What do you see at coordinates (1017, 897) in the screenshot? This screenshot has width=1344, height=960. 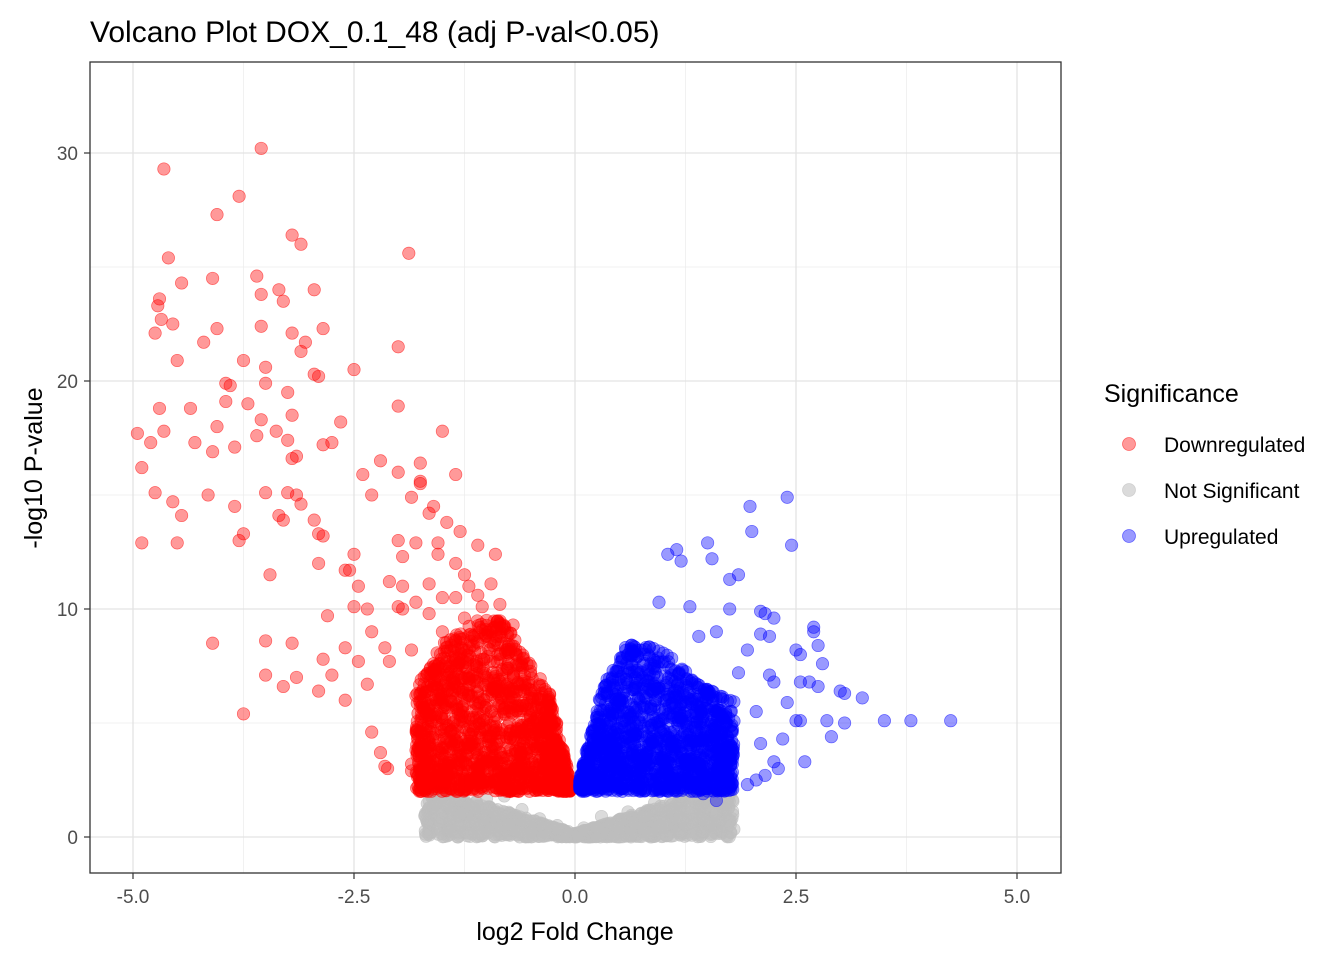 I see `x-tick-label: 5.0` at bounding box center [1017, 897].